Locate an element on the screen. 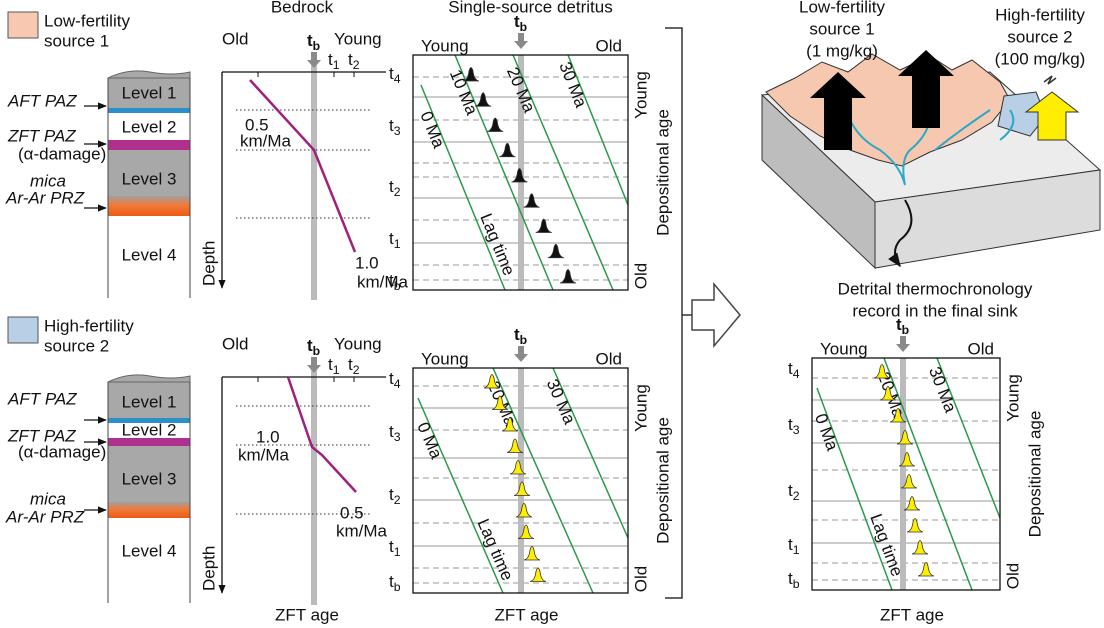  source-label: source 2 is located at coordinates (1039, 36).